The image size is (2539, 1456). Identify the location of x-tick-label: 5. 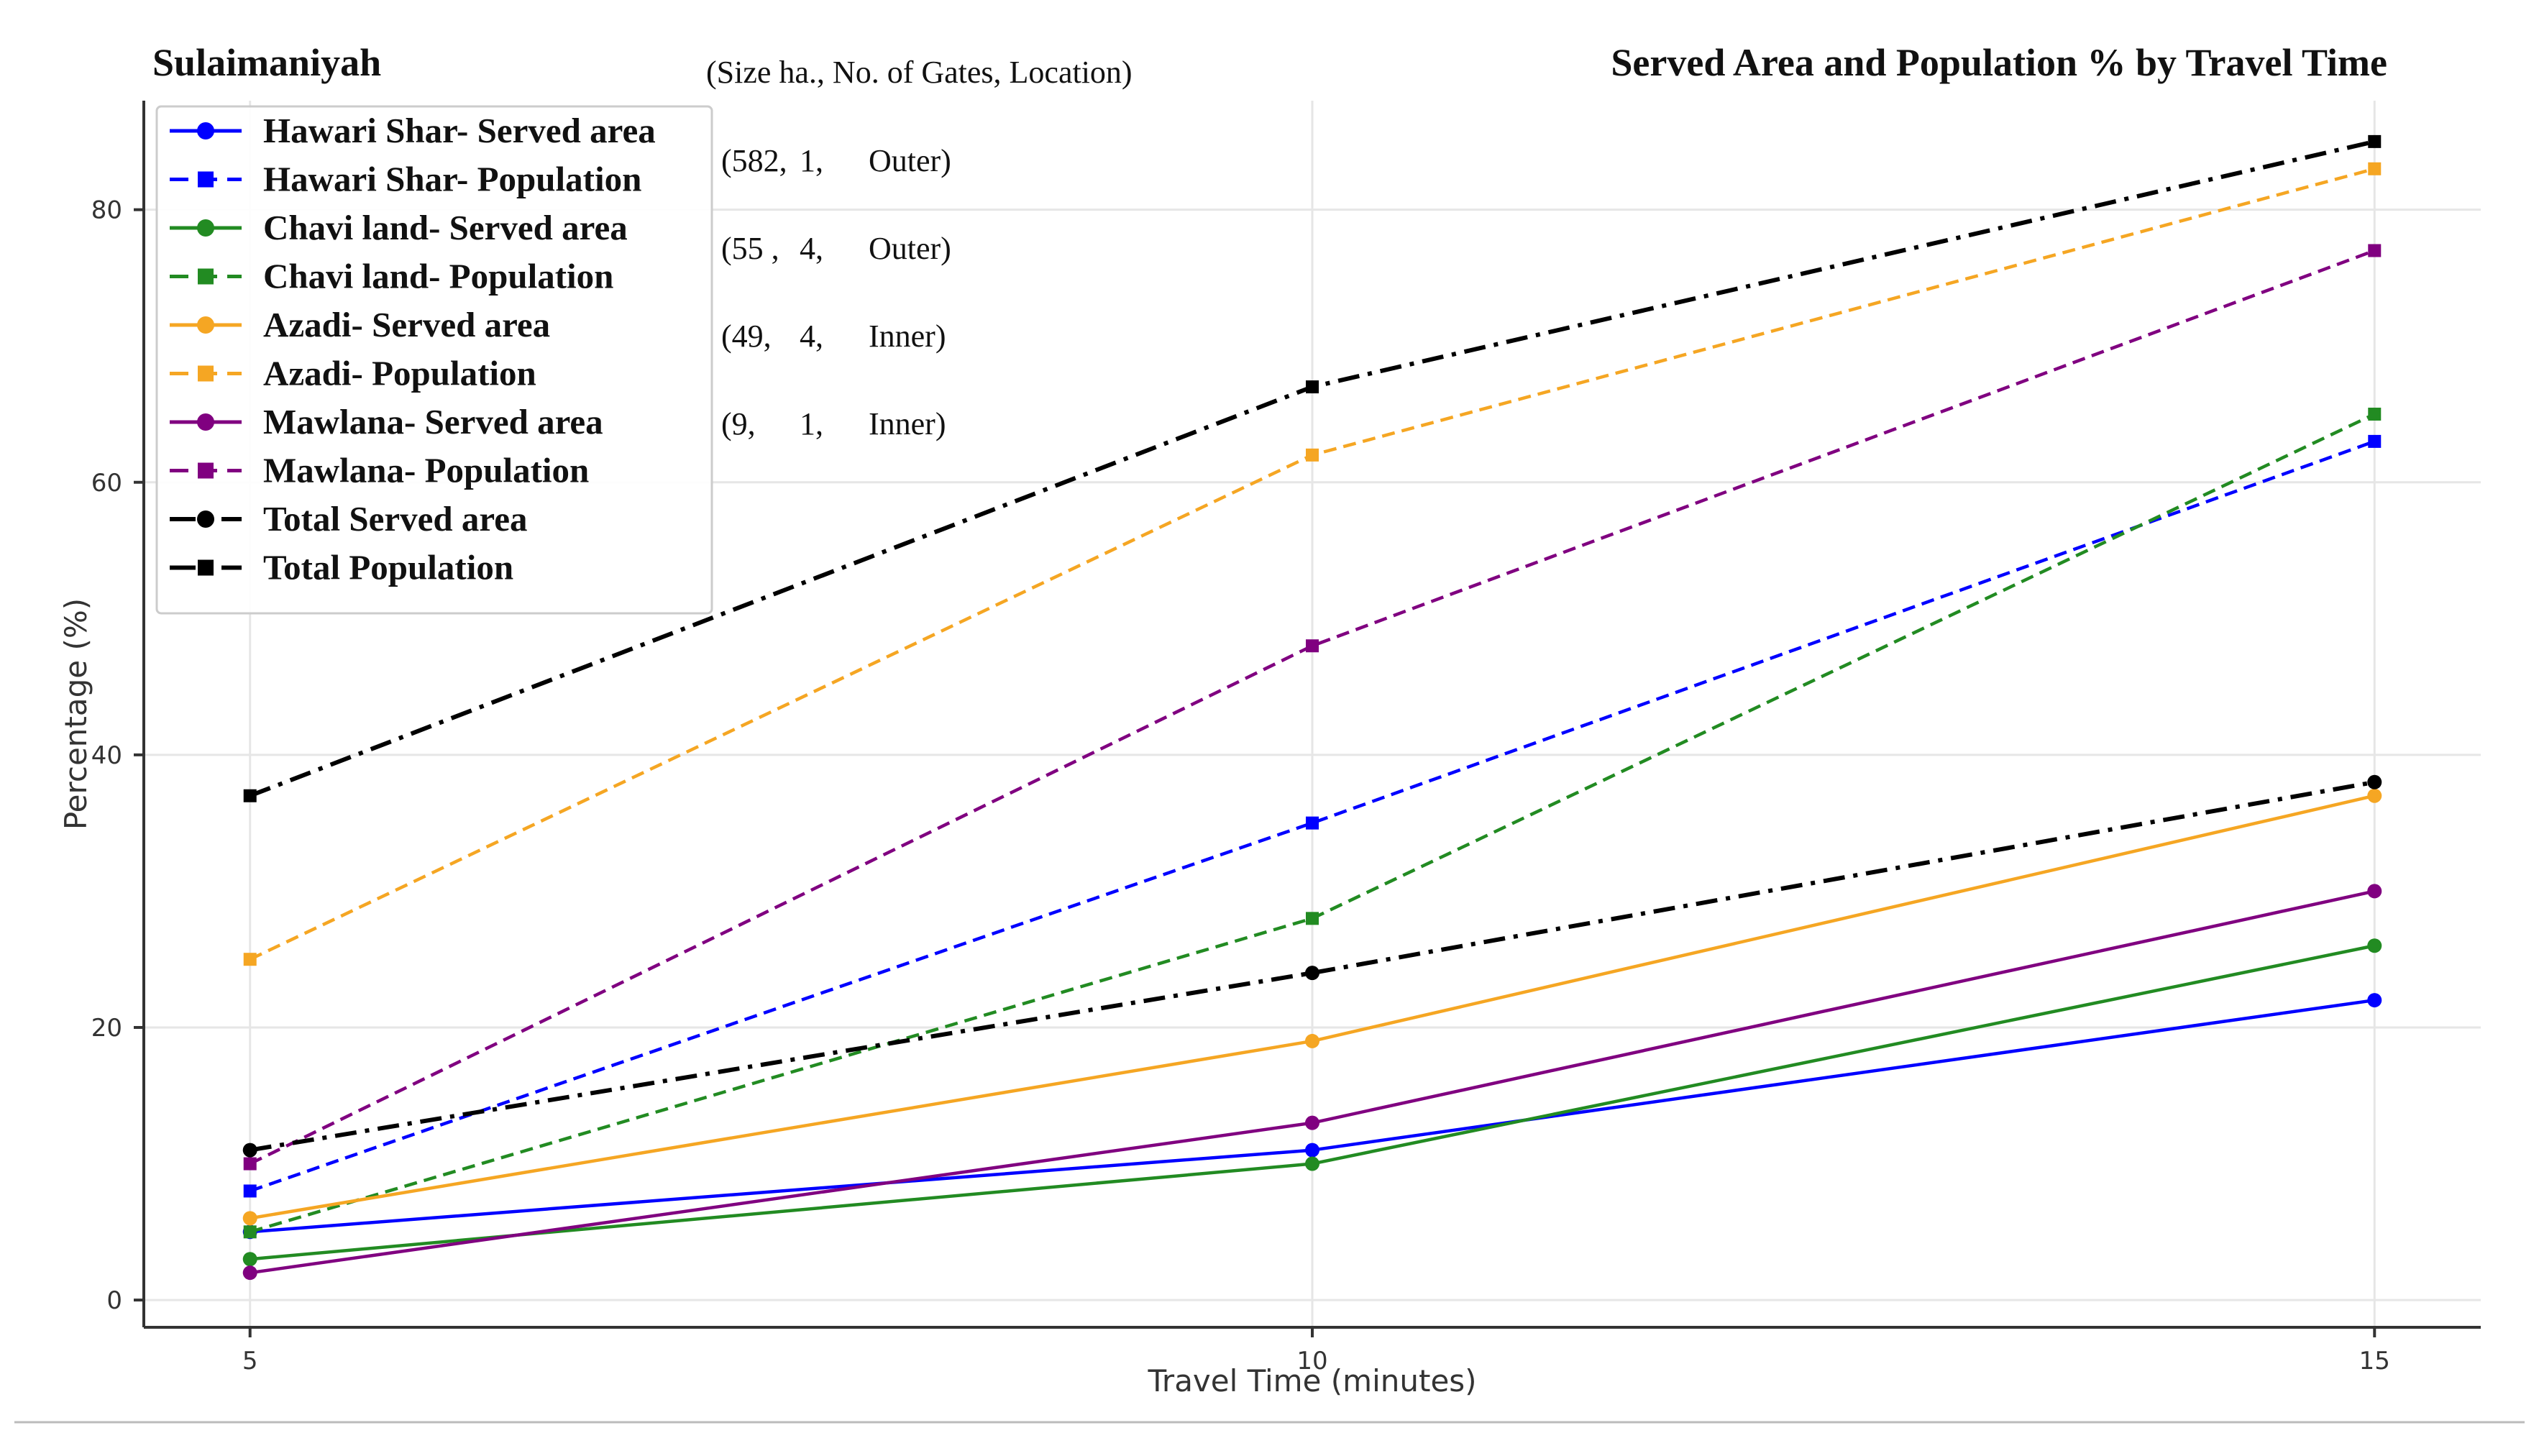
(250, 1361).